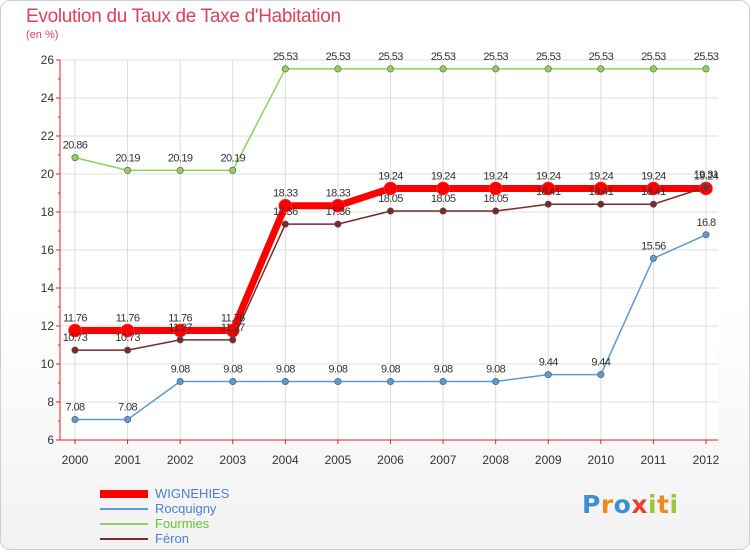 The height and width of the screenshot is (550, 750). What do you see at coordinates (232, 460) in the screenshot?
I see `x-tick-label: 2003` at bounding box center [232, 460].